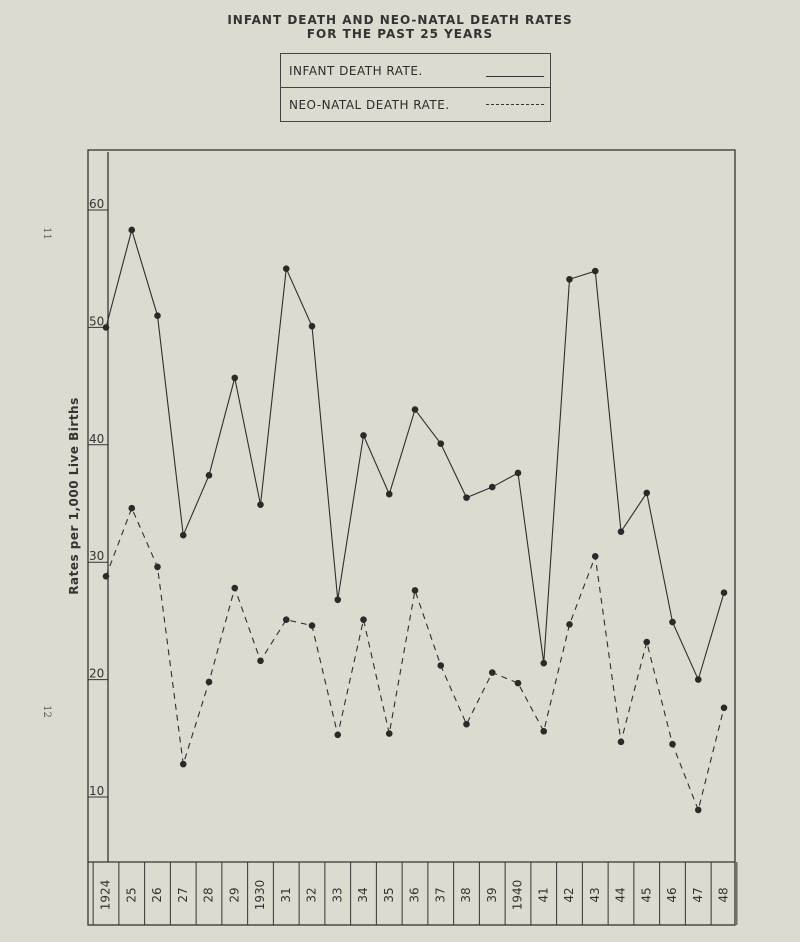  I want to click on x-tick-label: 39, so click(492, 894).